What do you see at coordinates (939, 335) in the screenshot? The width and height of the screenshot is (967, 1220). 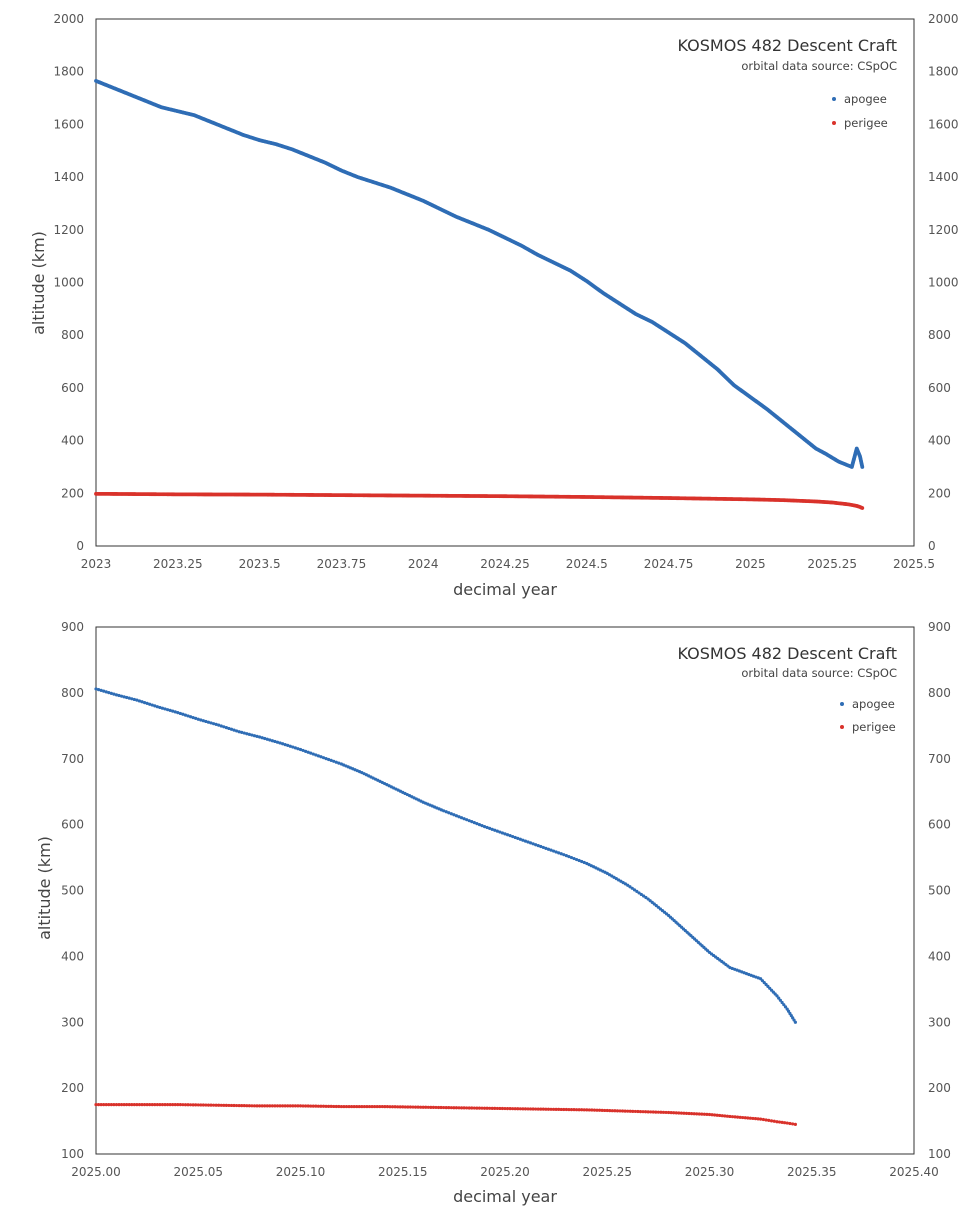 I see `chart-1-y-tick-label-right: 800` at bounding box center [939, 335].